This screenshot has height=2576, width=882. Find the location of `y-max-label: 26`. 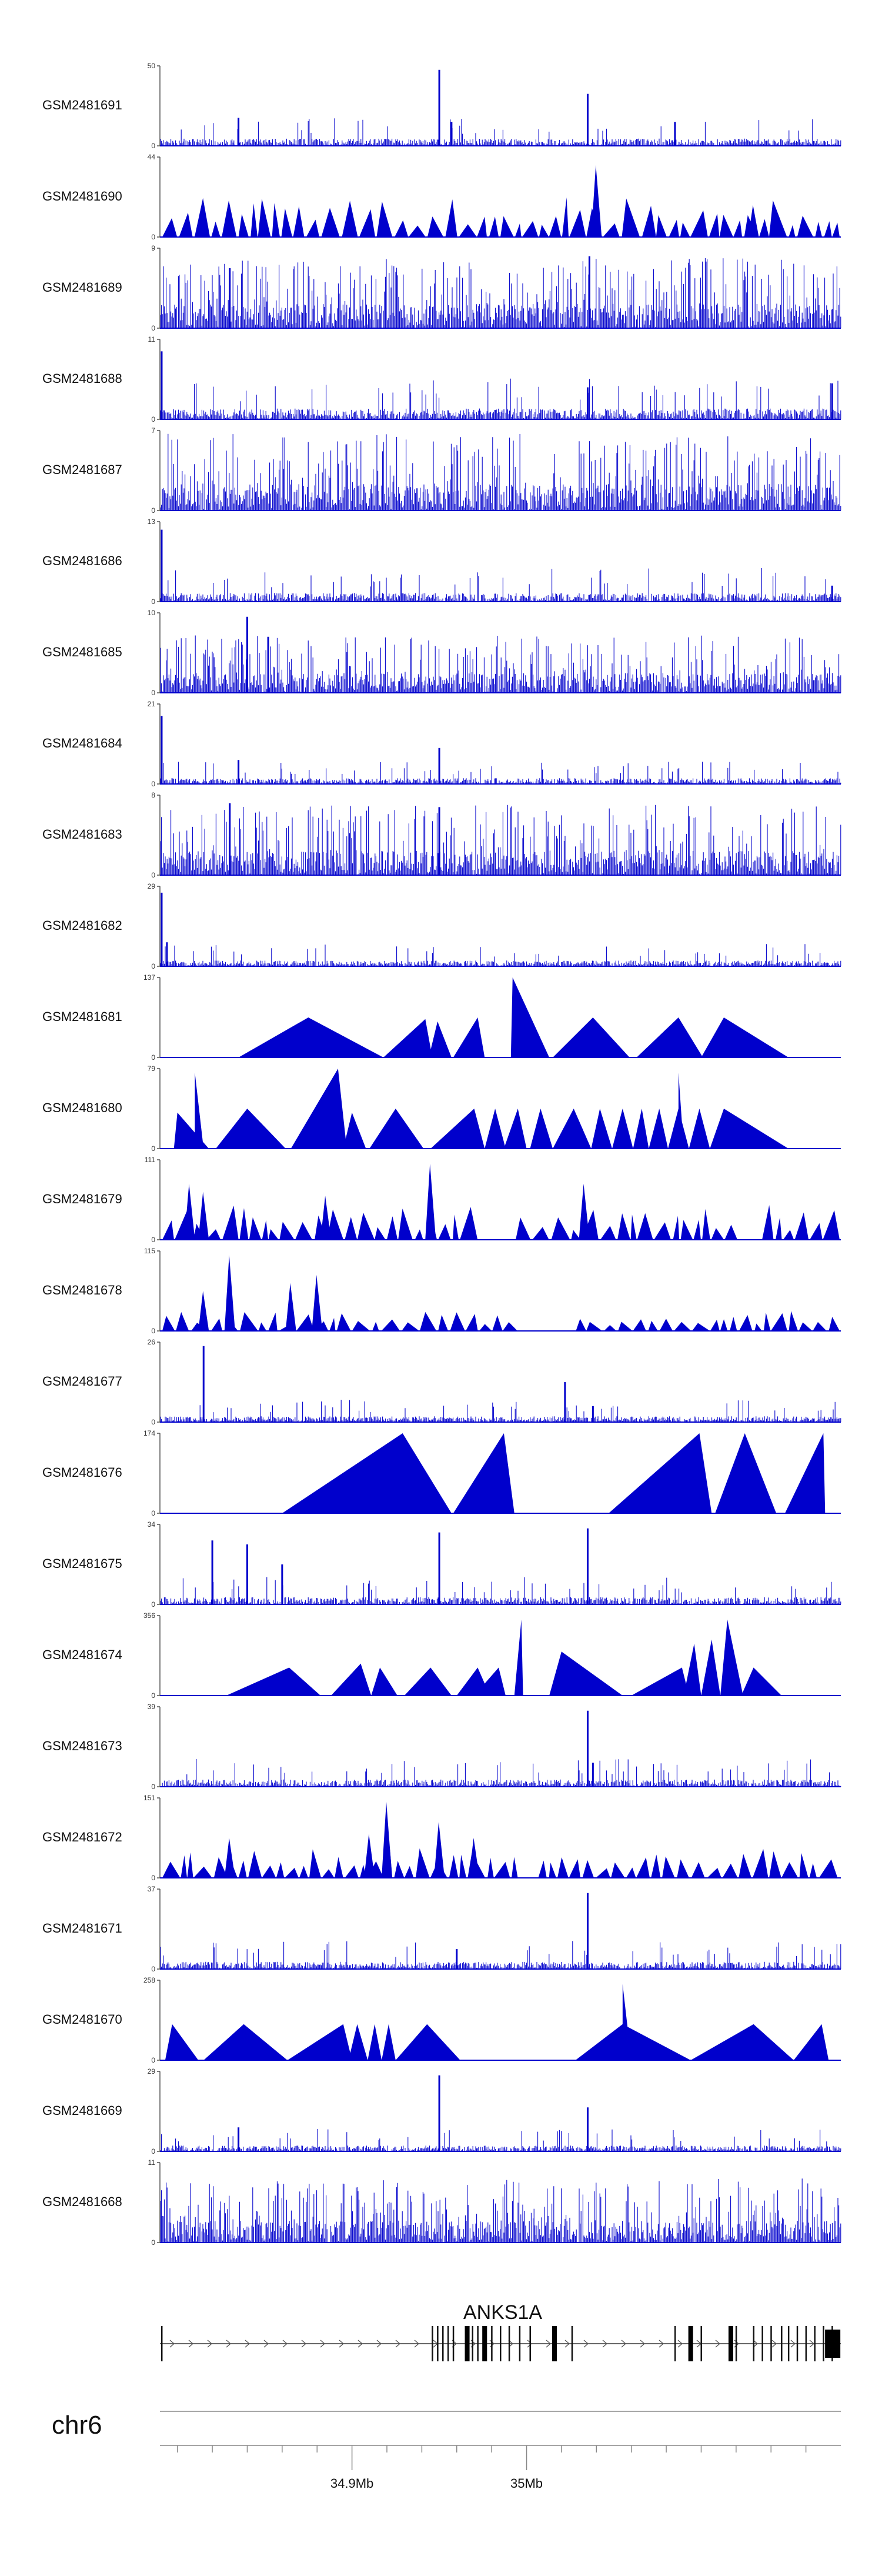

y-max-label: 26 is located at coordinates (152, 1342).